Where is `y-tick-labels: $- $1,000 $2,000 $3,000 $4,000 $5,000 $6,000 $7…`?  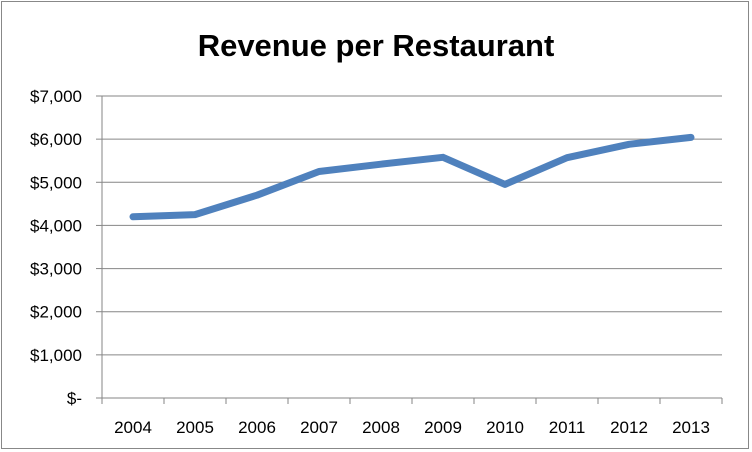 y-tick-labels: $- $1,000 $2,000 $3,000 $4,000 $5,000 $6,000 $7… is located at coordinates (56, 247).